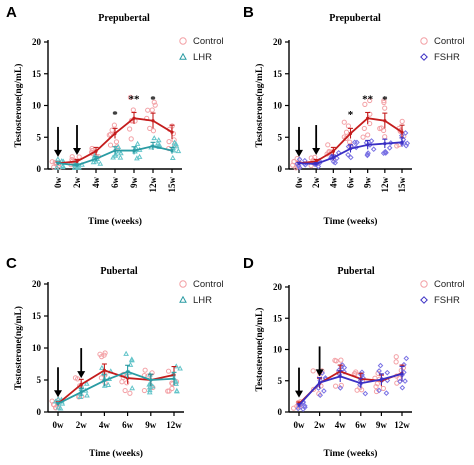  I want to click on y-axis-label: Testosterone(ng/mL), so click(259, 106).